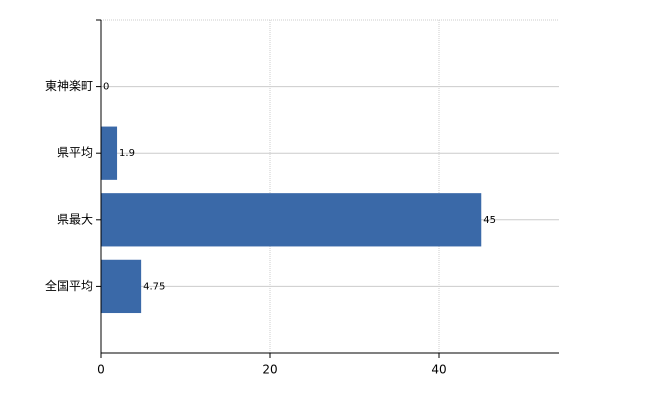 This screenshot has width=650, height=404. What do you see at coordinates (75, 219) in the screenshot?
I see `y-tick-label: 県最大` at bounding box center [75, 219].